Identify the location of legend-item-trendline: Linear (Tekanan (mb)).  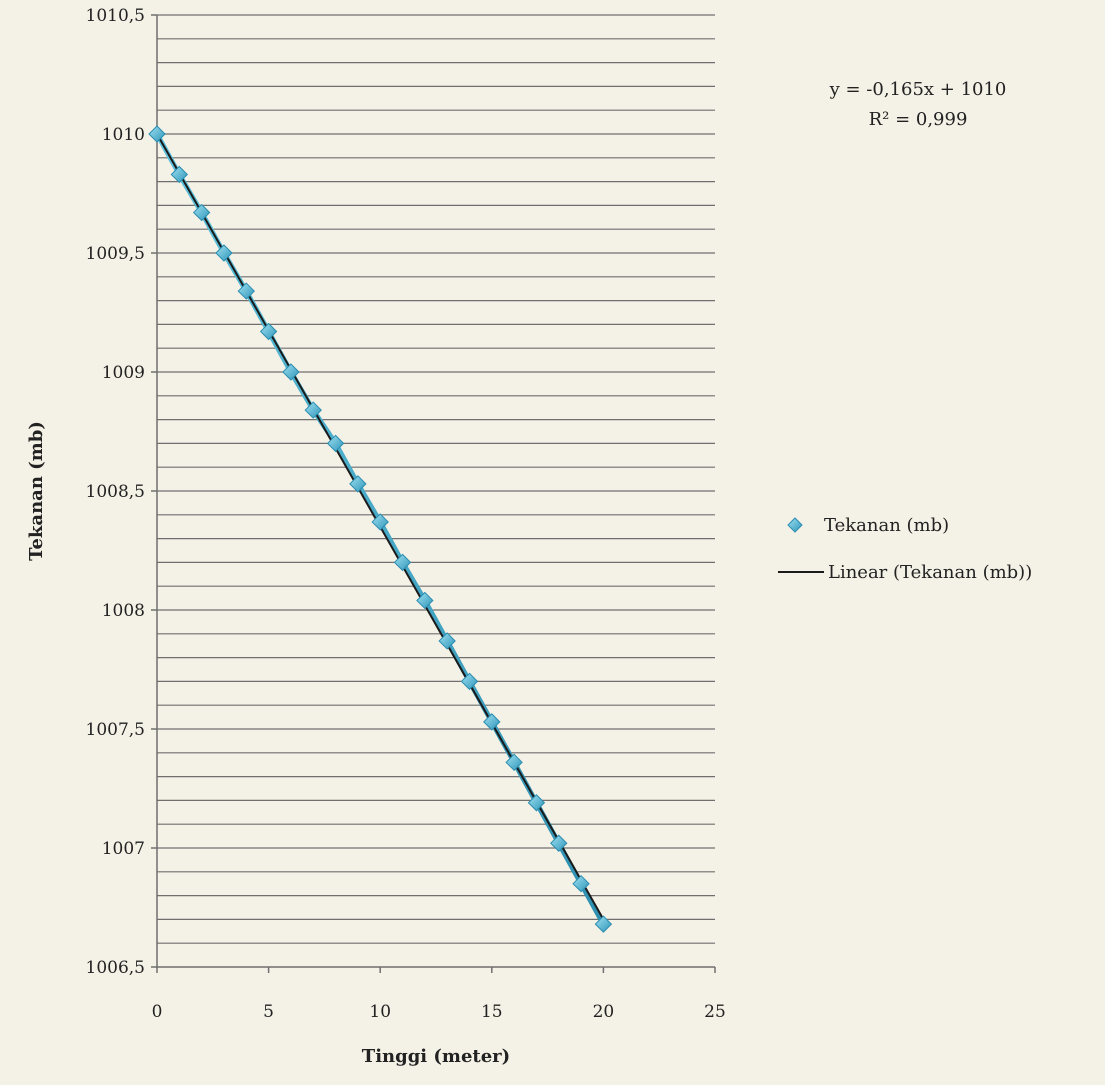
(905, 572).